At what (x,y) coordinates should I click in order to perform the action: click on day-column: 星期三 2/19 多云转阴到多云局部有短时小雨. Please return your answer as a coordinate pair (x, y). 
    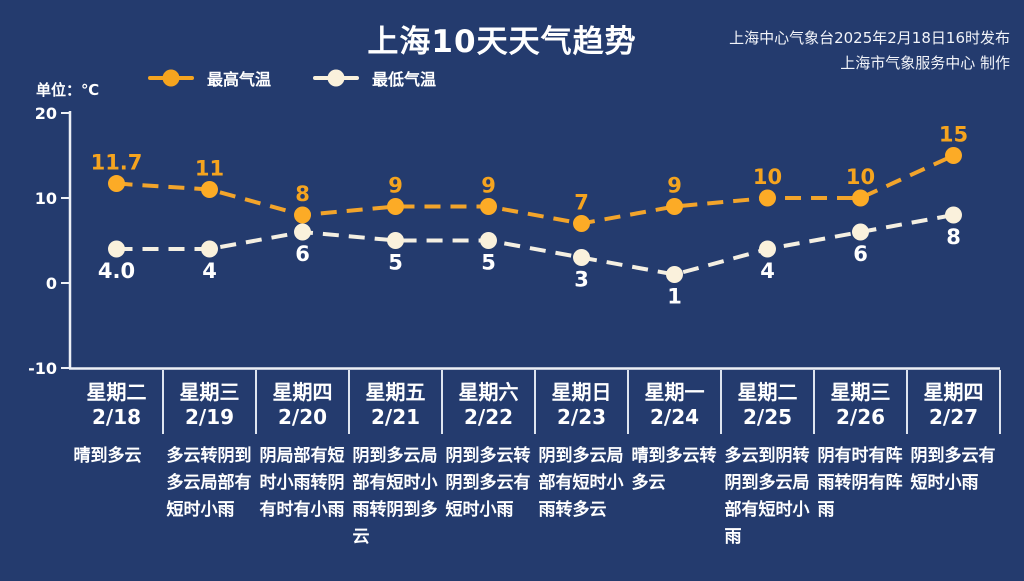
    Looking at the image, I should click on (209, 465).